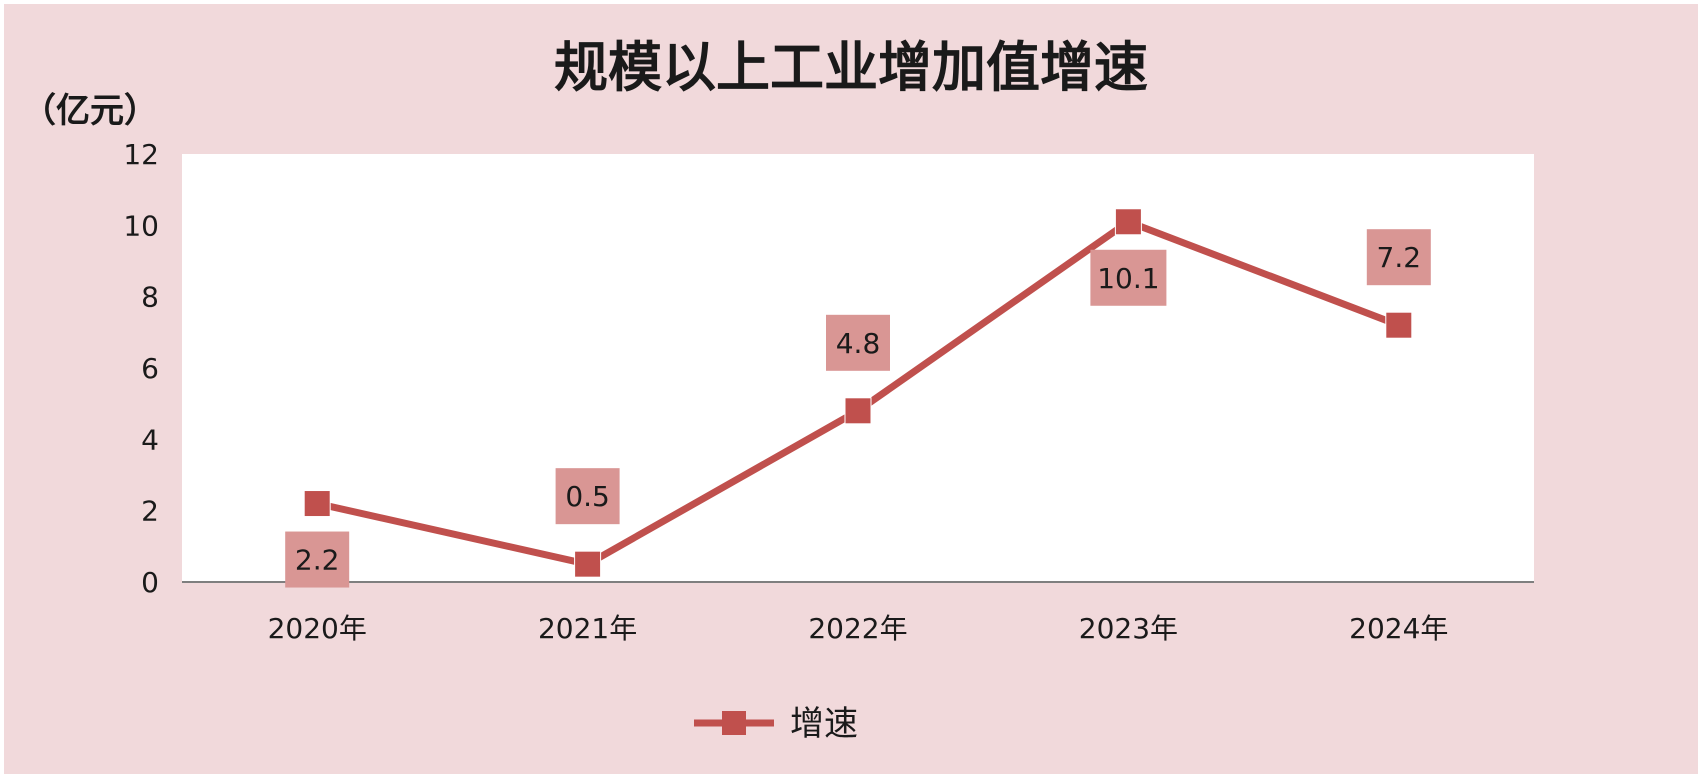 The image size is (1704, 780). What do you see at coordinates (317, 628) in the screenshot?
I see `x-tick-label: 2020年` at bounding box center [317, 628].